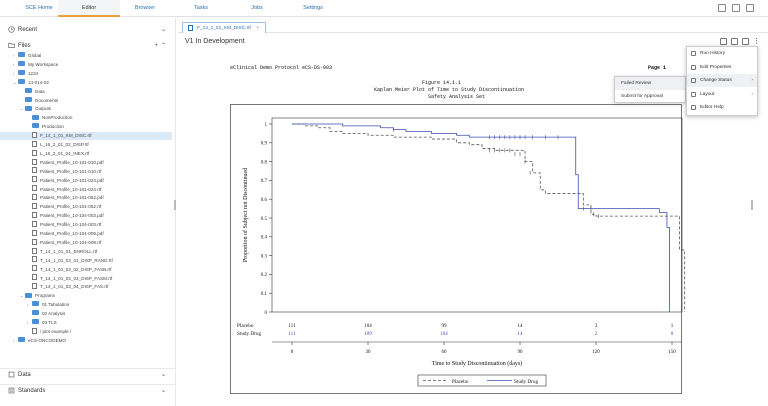 The width and height of the screenshot is (768, 406). Describe the element at coordinates (258, 28) in the screenshot. I see `close-icon: ×` at that location.